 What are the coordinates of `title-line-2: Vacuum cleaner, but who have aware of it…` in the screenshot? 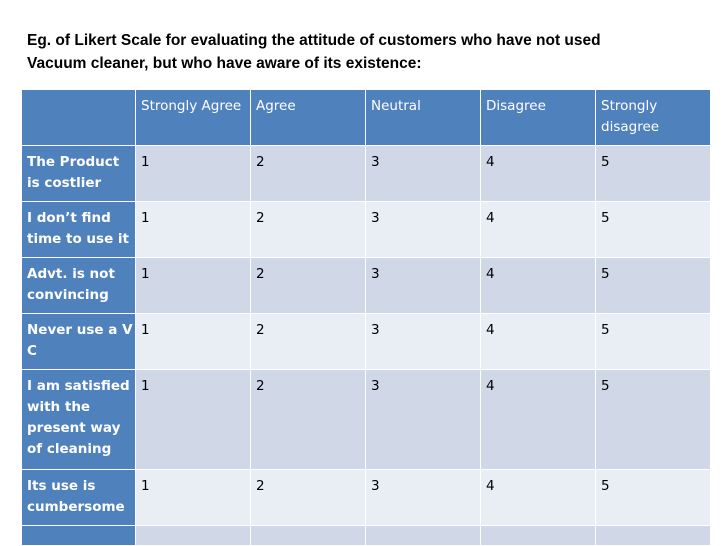 It's located at (224, 63).